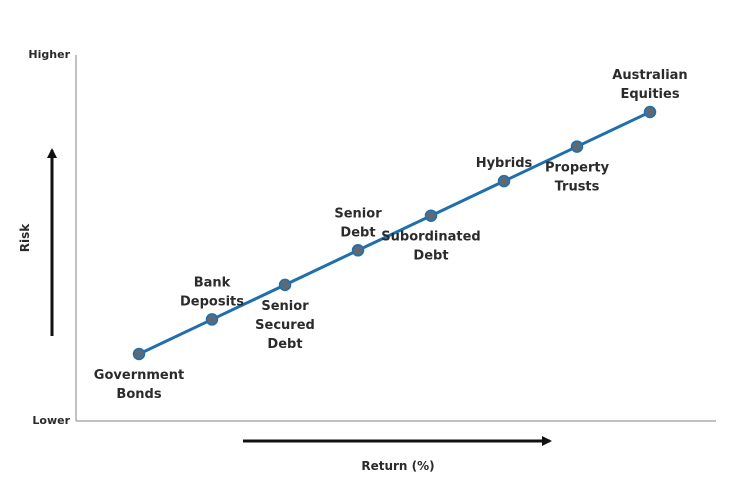  I want to click on data-point-label-line: Subordinated, so click(430, 237).